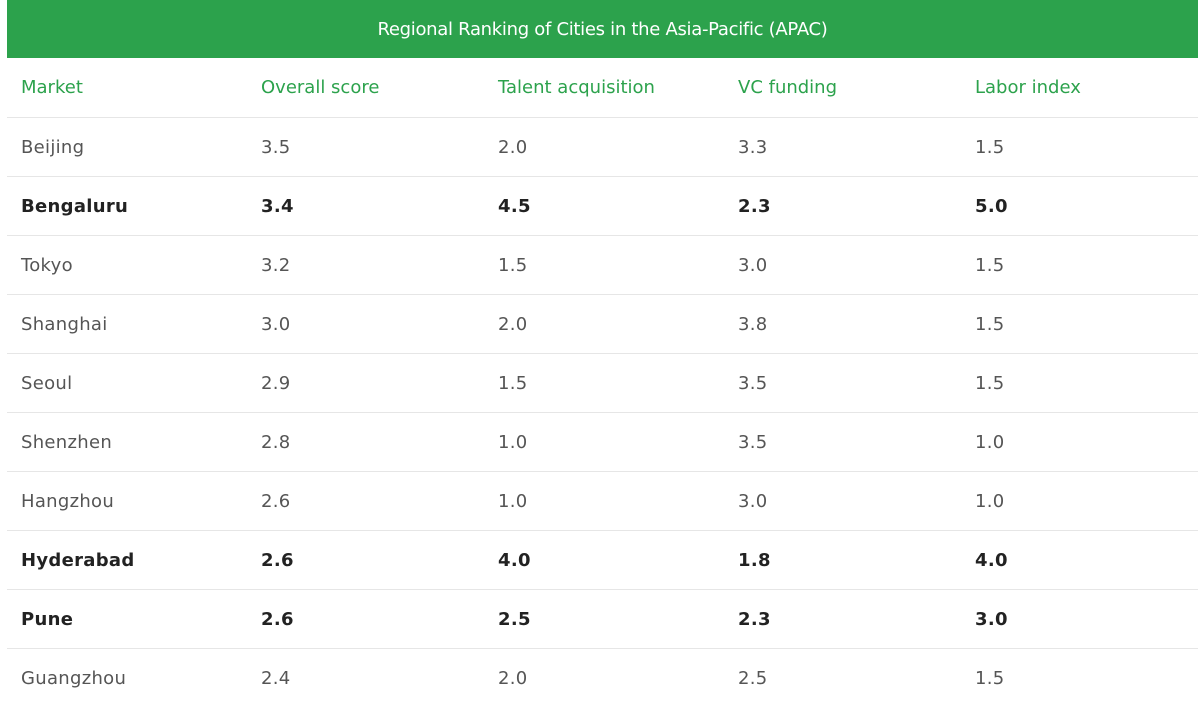 This screenshot has width=1199, height=703. Describe the element at coordinates (74, 678) in the screenshot. I see `market-cell: Guangzhou` at that location.